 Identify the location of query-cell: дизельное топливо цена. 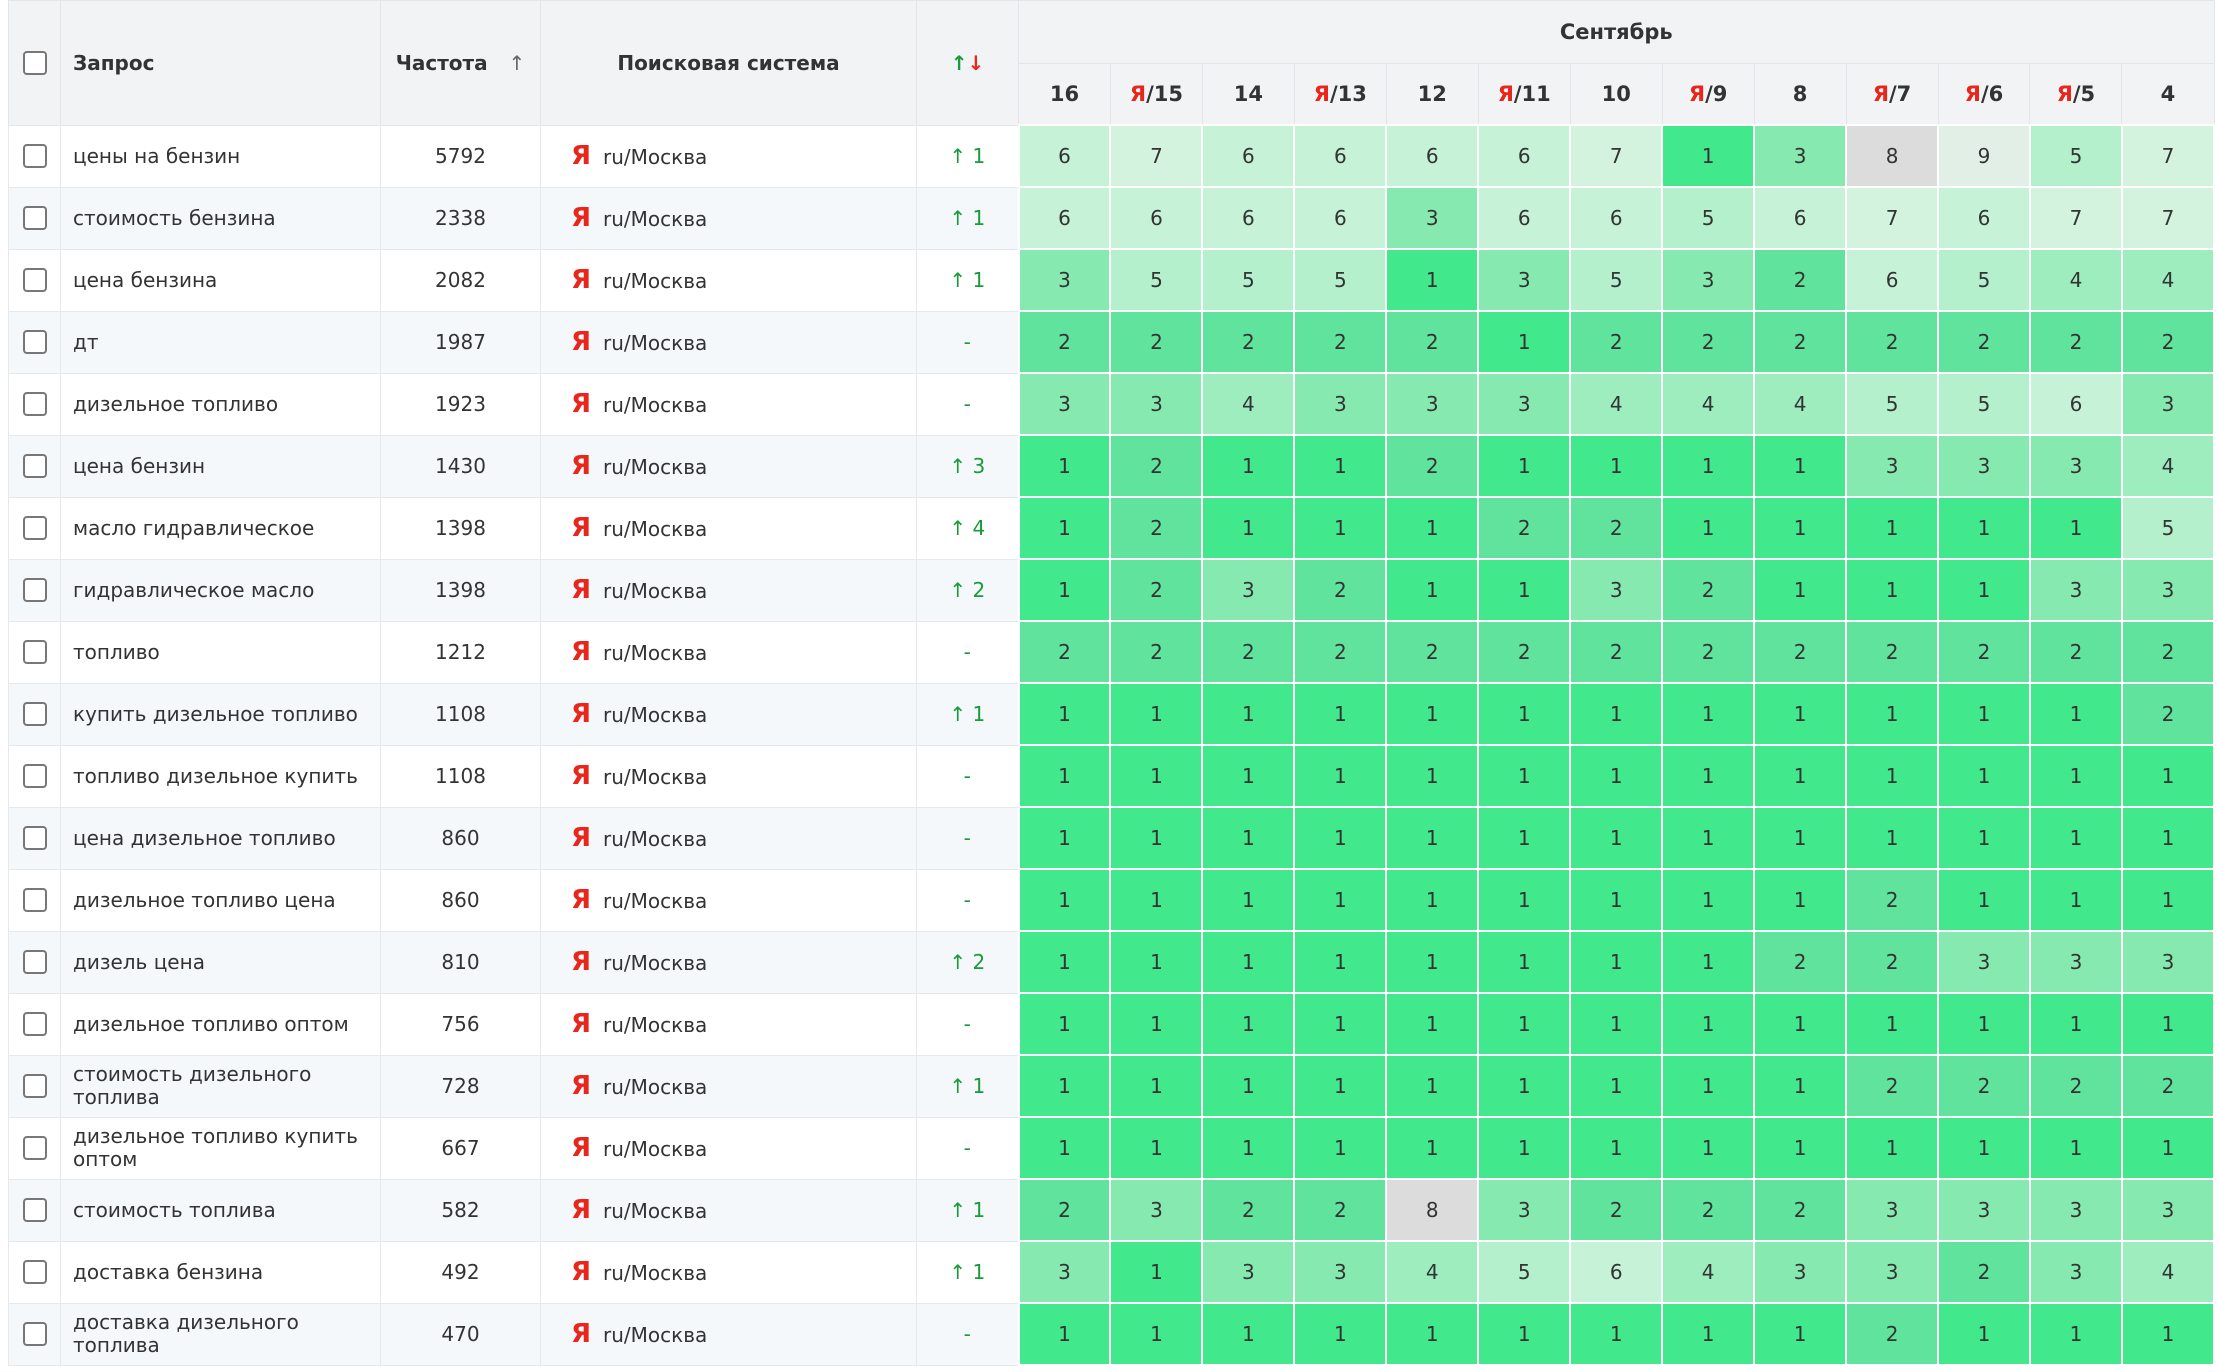
(220, 900).